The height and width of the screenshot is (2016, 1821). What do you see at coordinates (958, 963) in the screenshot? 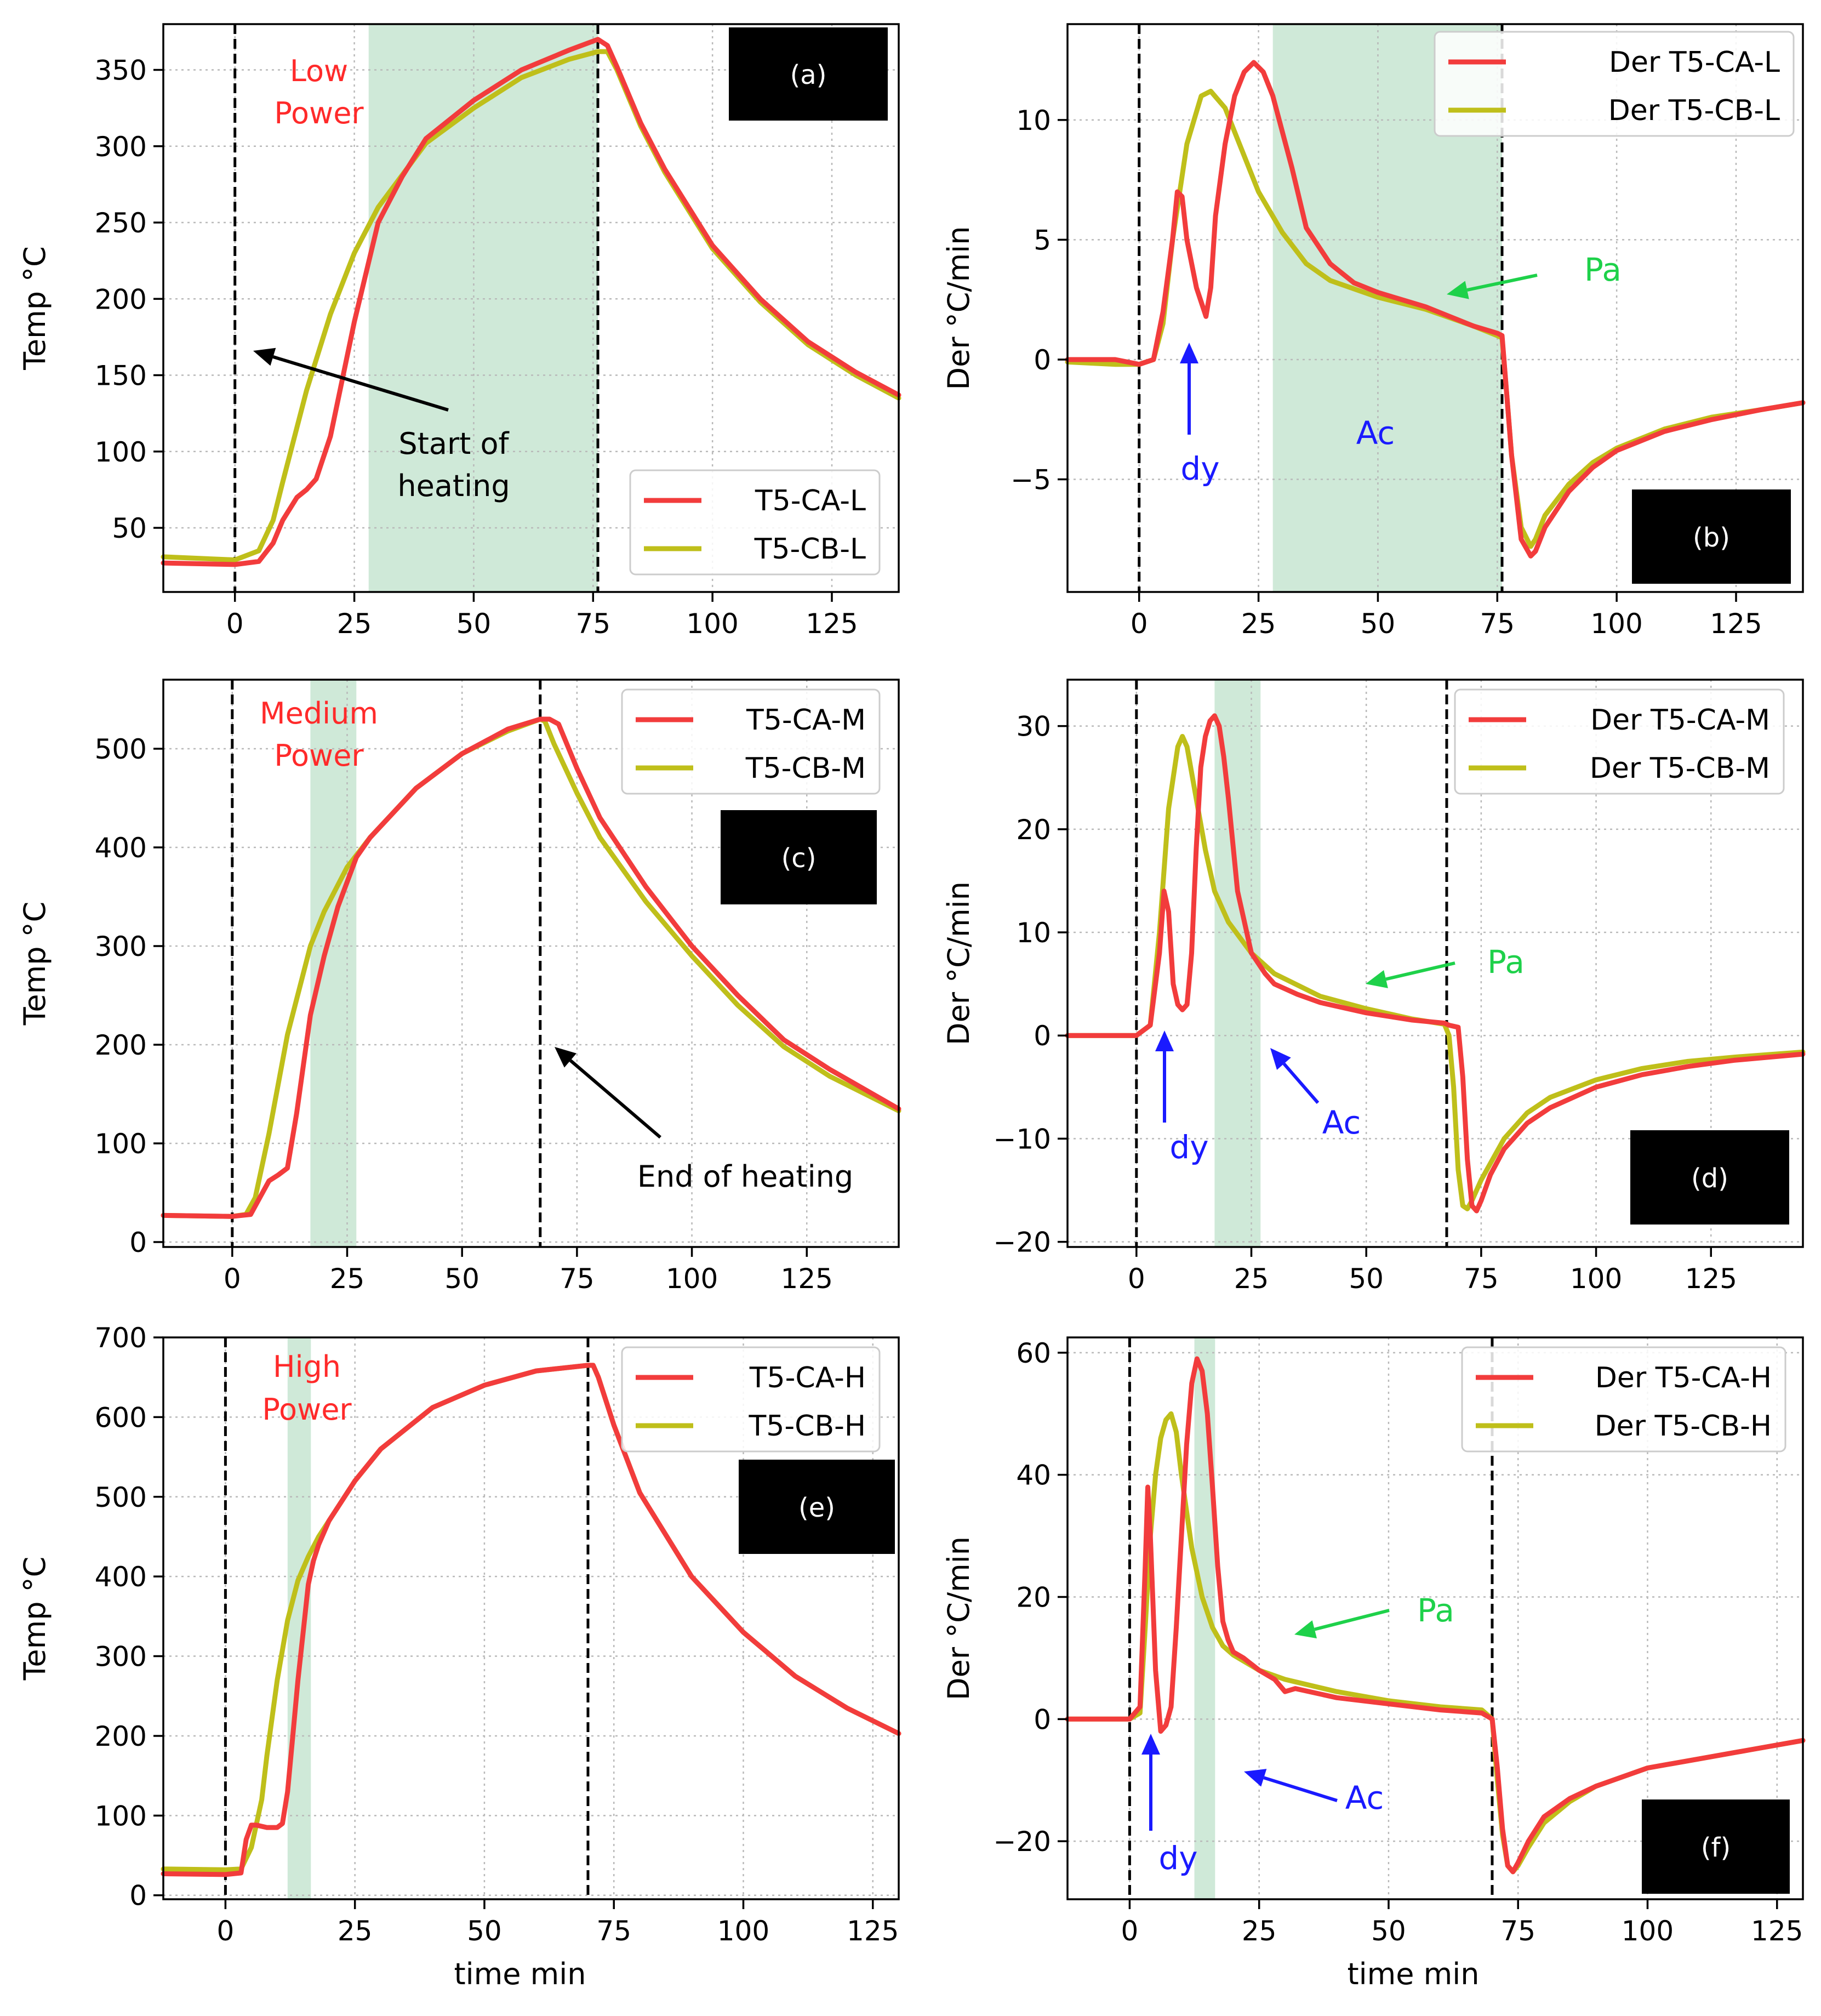
I see `panel-d-y-axis-label: Der °C/min` at bounding box center [958, 963].